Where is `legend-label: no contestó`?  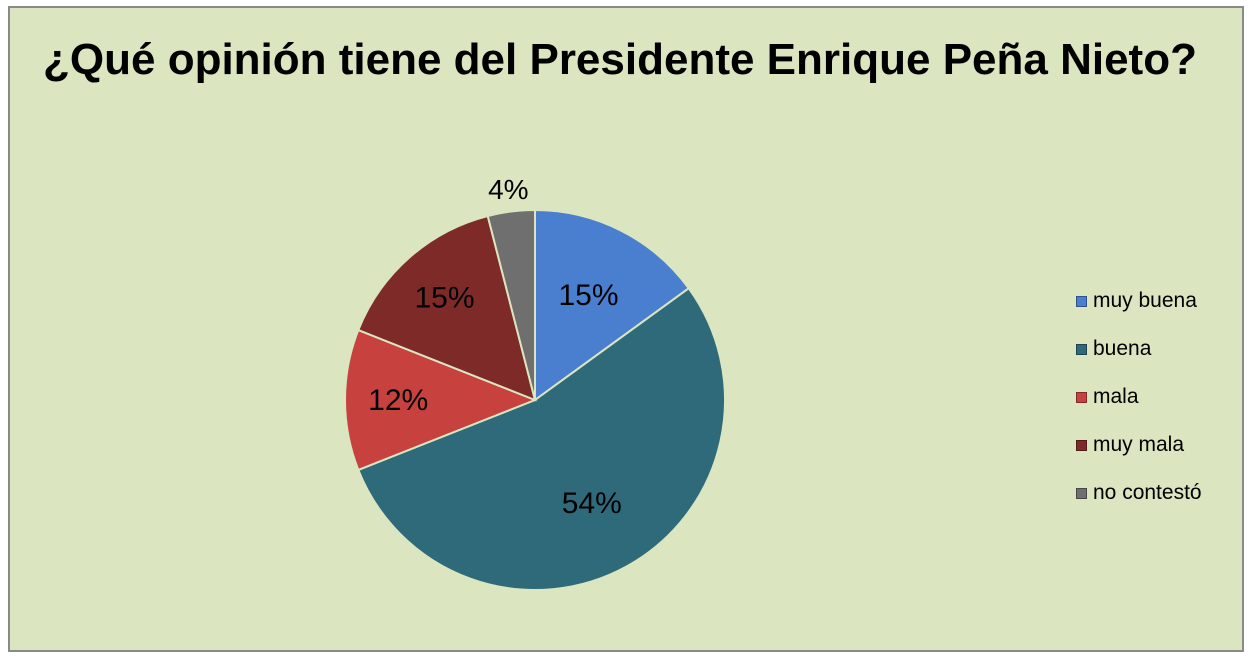 legend-label: no contestó is located at coordinates (1147, 492).